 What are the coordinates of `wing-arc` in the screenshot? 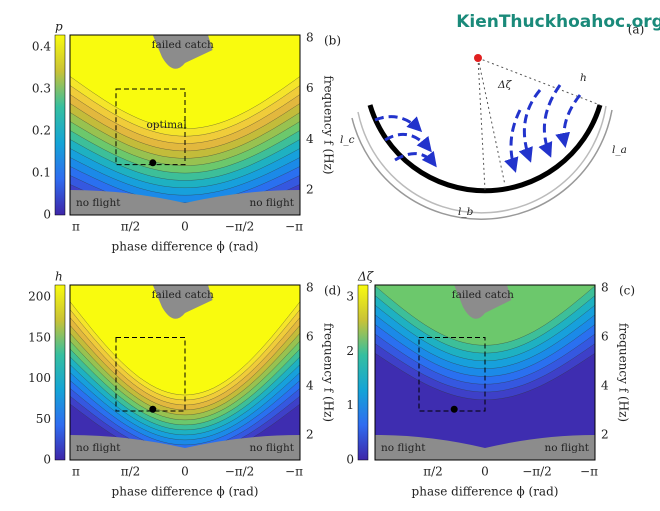 It's located at (485, 149).